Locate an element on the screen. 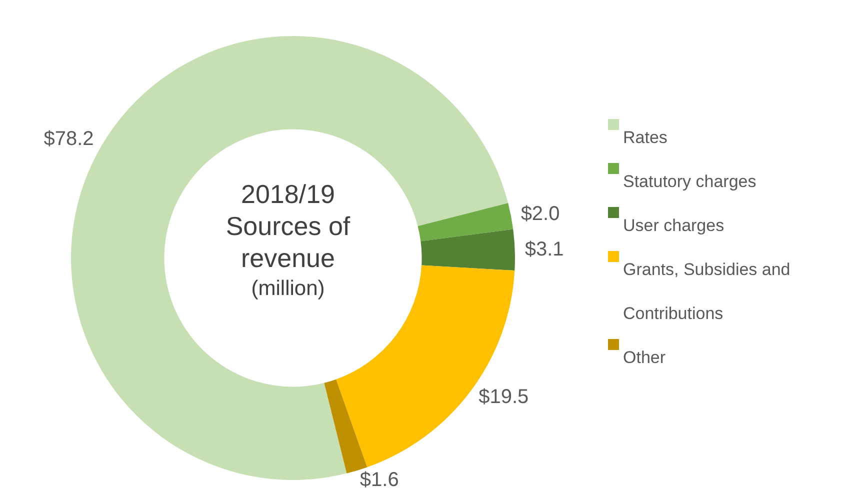 The height and width of the screenshot is (492, 854). category-label: Grants, Subsidies and Contributions is located at coordinates (706, 291).